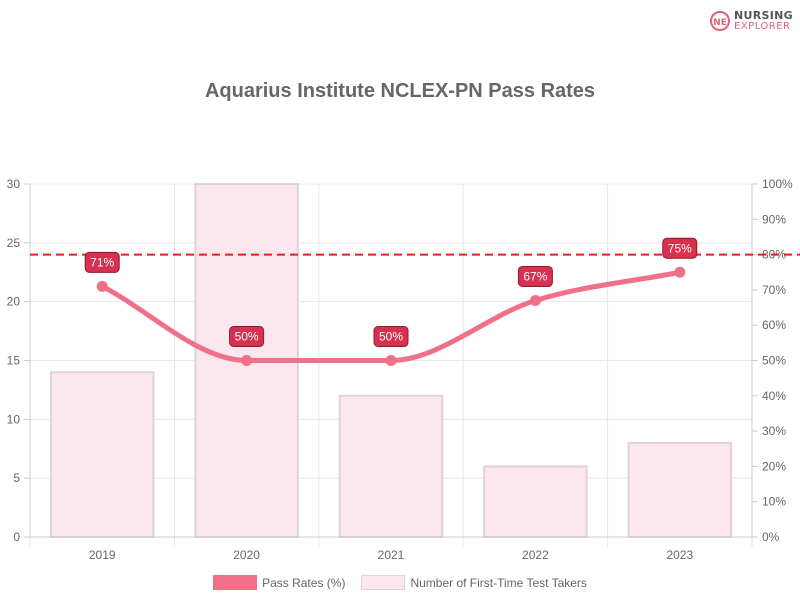  What do you see at coordinates (774, 219) in the screenshot?
I see `y-right-tick-label: 90%` at bounding box center [774, 219].